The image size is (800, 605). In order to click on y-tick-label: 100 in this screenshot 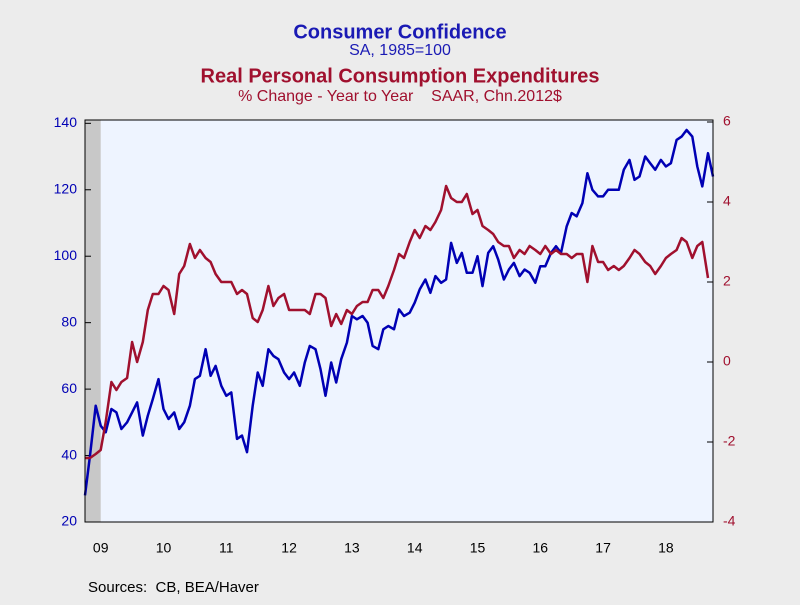, I will do `click(66, 255)`.